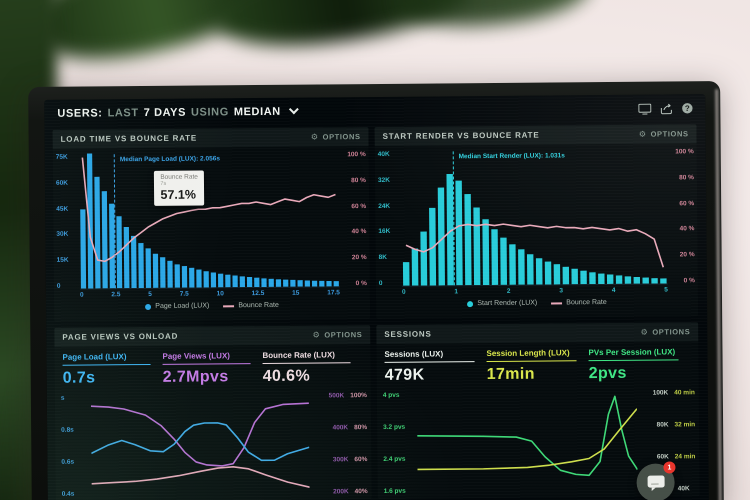  I want to click on start-render-plot: Median Start Render (LUX): 1.031s, so click(534, 217).